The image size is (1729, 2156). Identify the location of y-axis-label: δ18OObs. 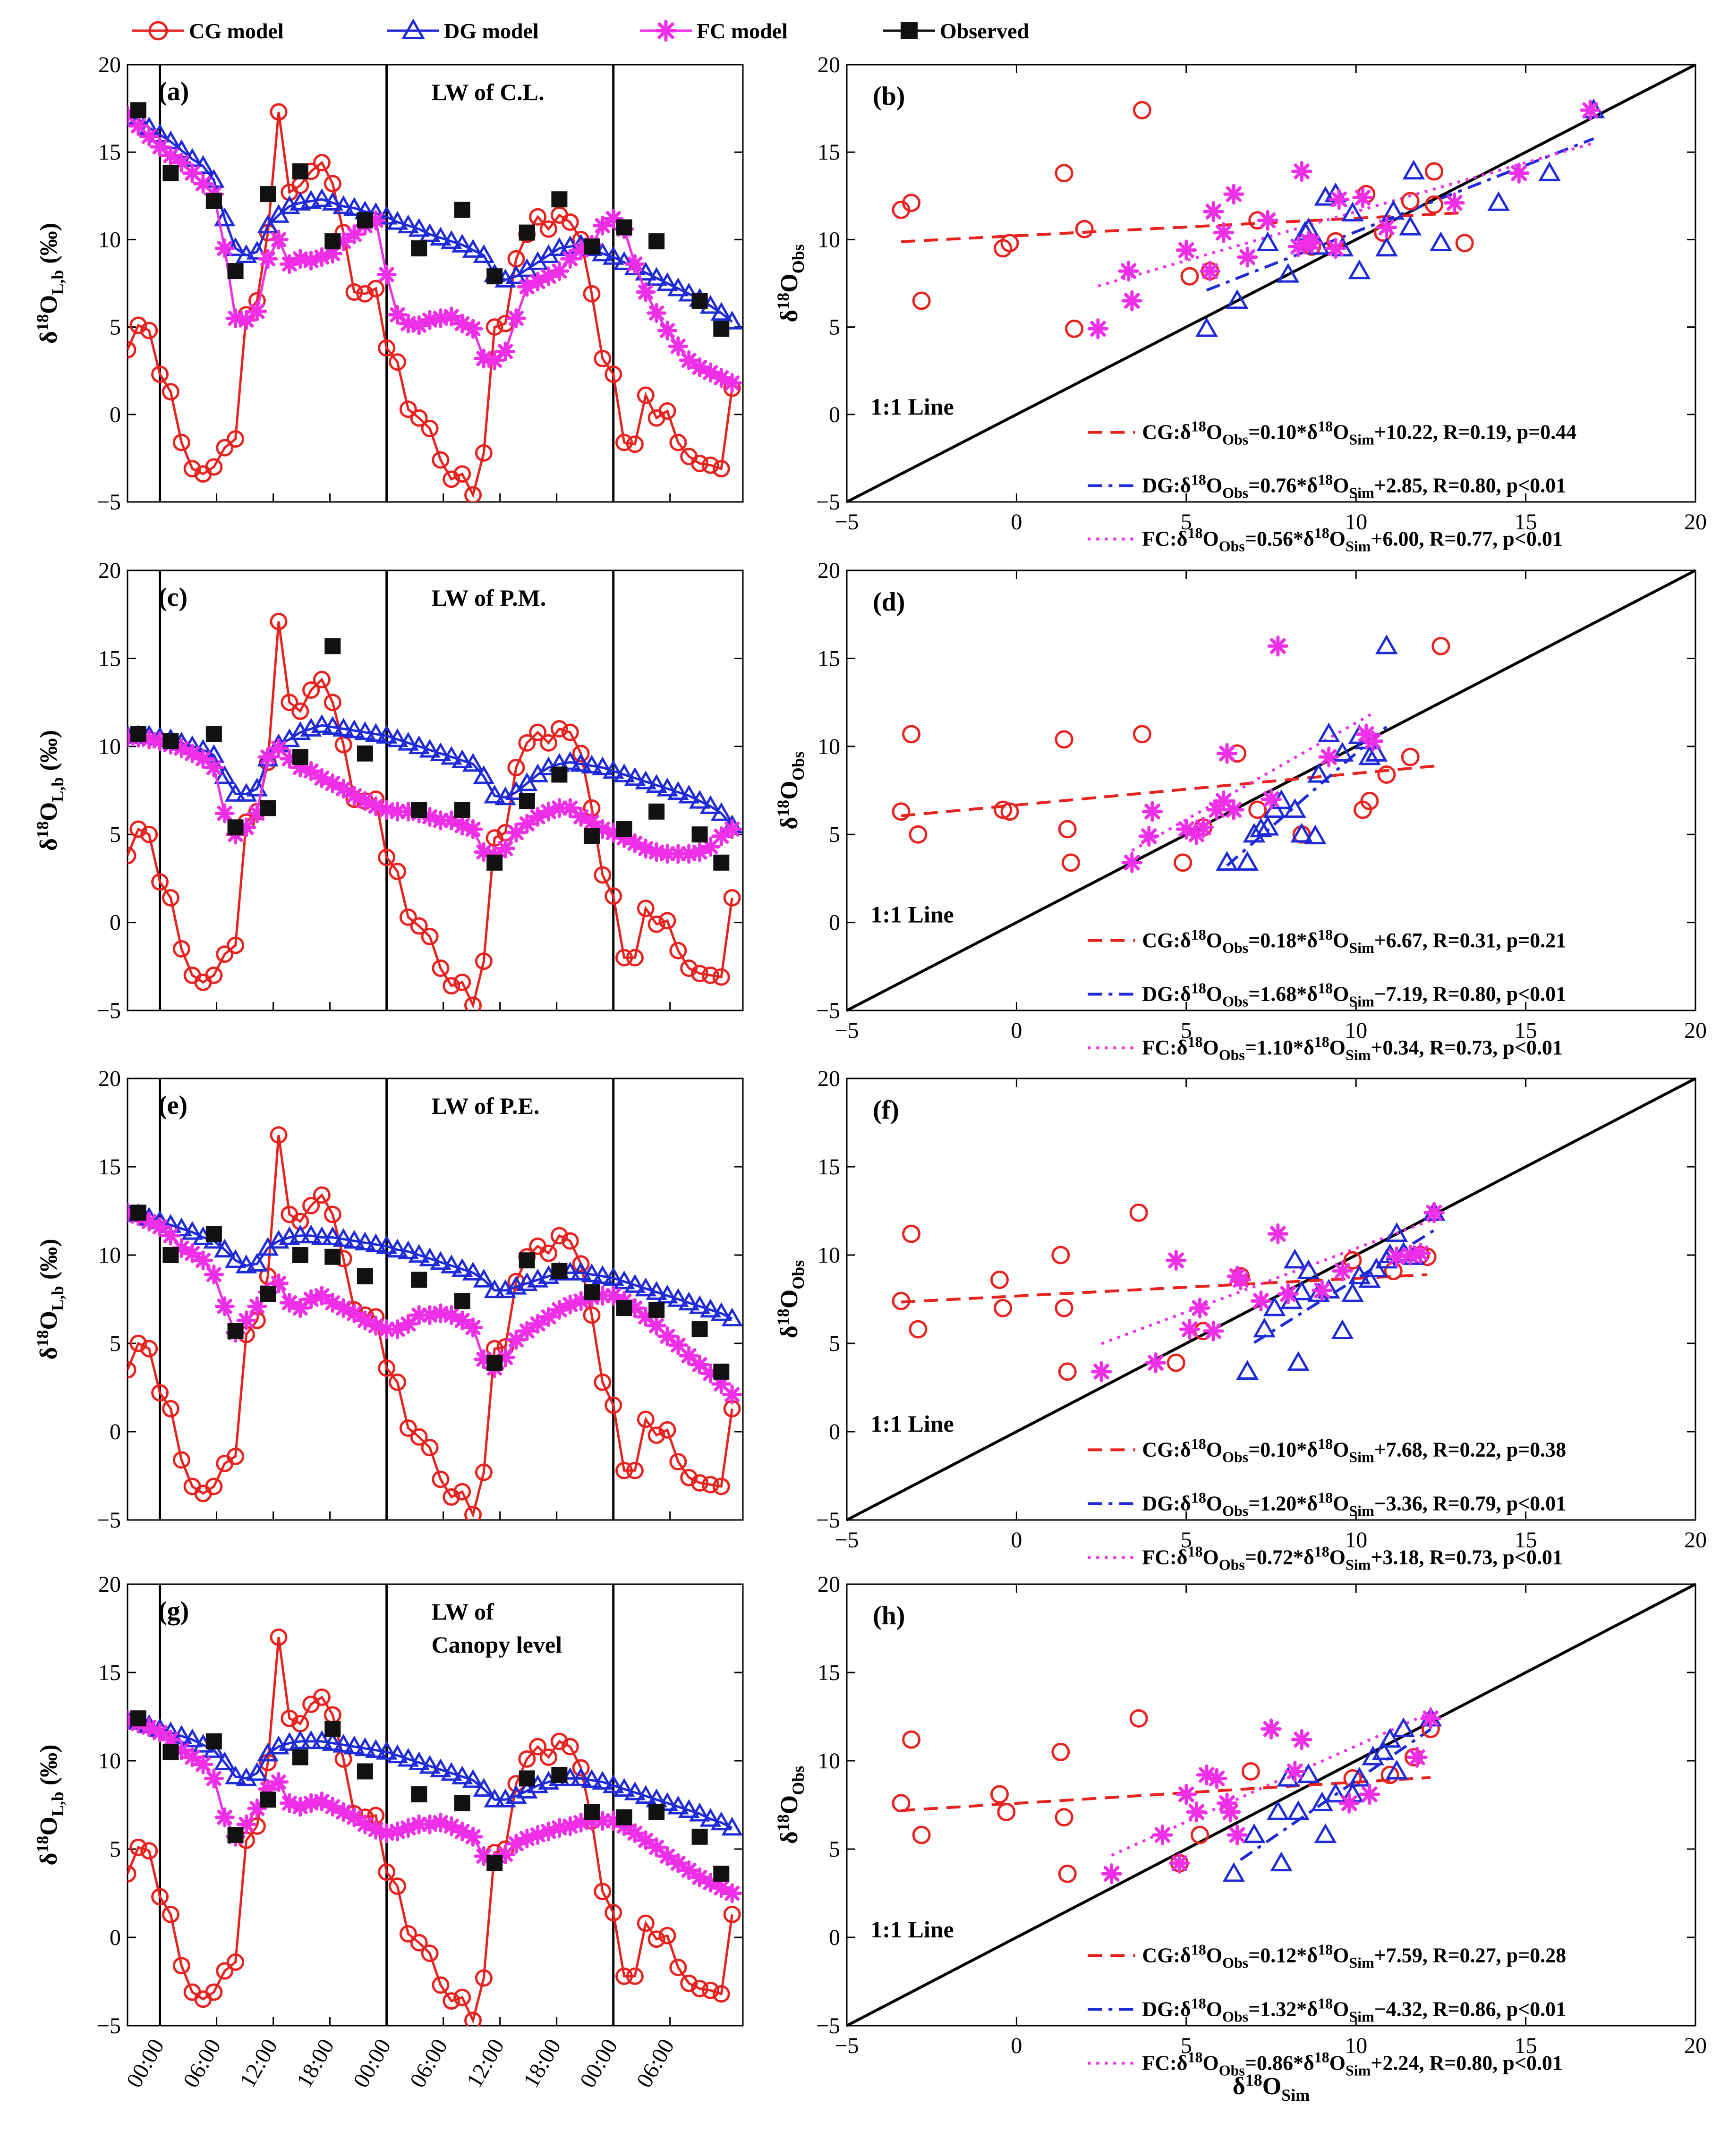
(791, 284).